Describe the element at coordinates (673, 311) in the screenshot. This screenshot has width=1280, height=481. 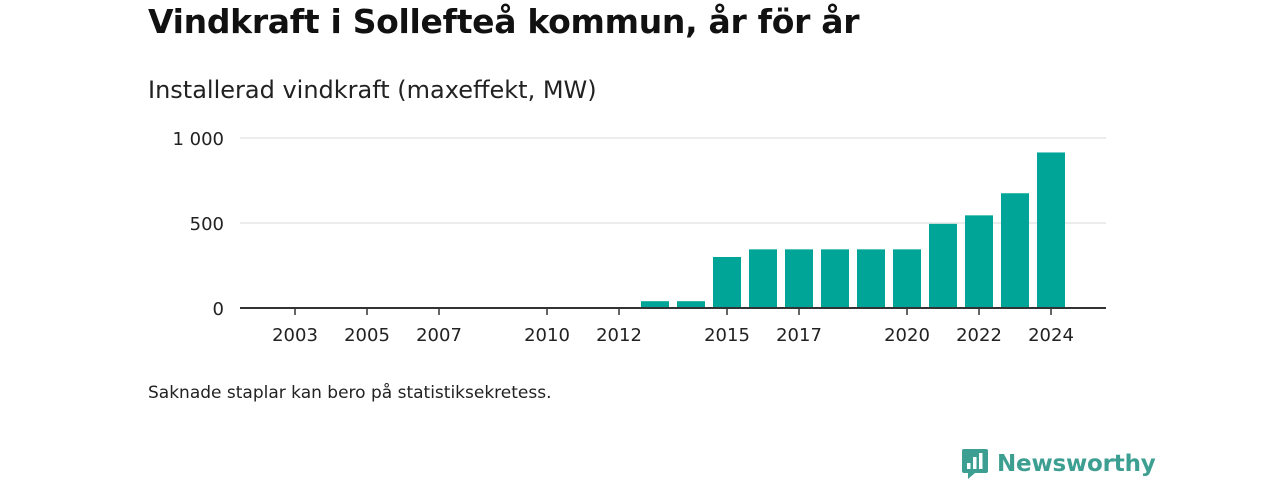
I see `axes` at that location.